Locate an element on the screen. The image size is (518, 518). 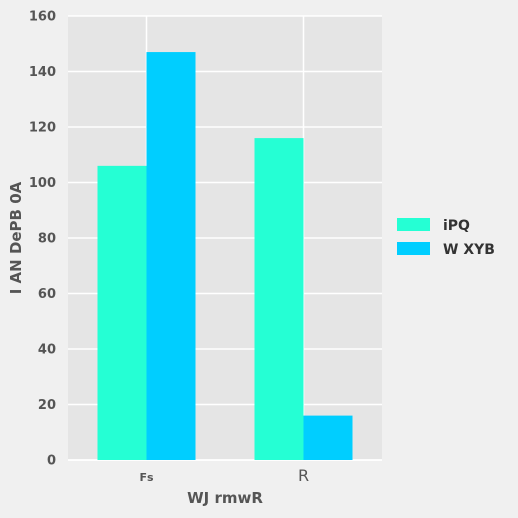
x-axis-ticks: Fs R is located at coordinates (224, 475).